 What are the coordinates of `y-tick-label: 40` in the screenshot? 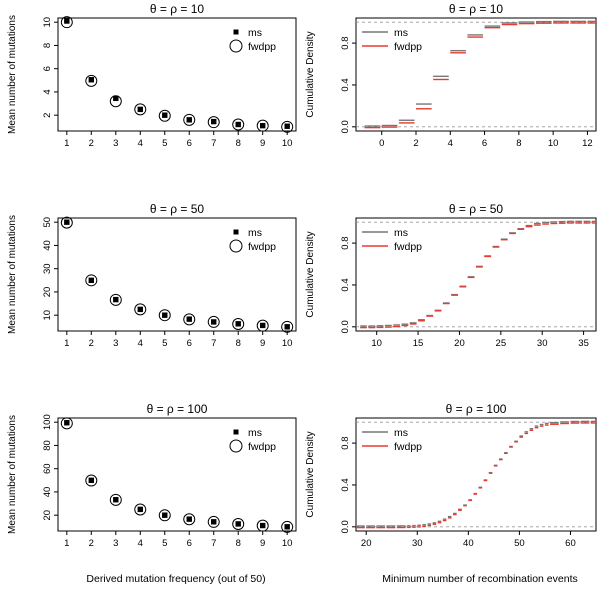 It's located at (47, 492).